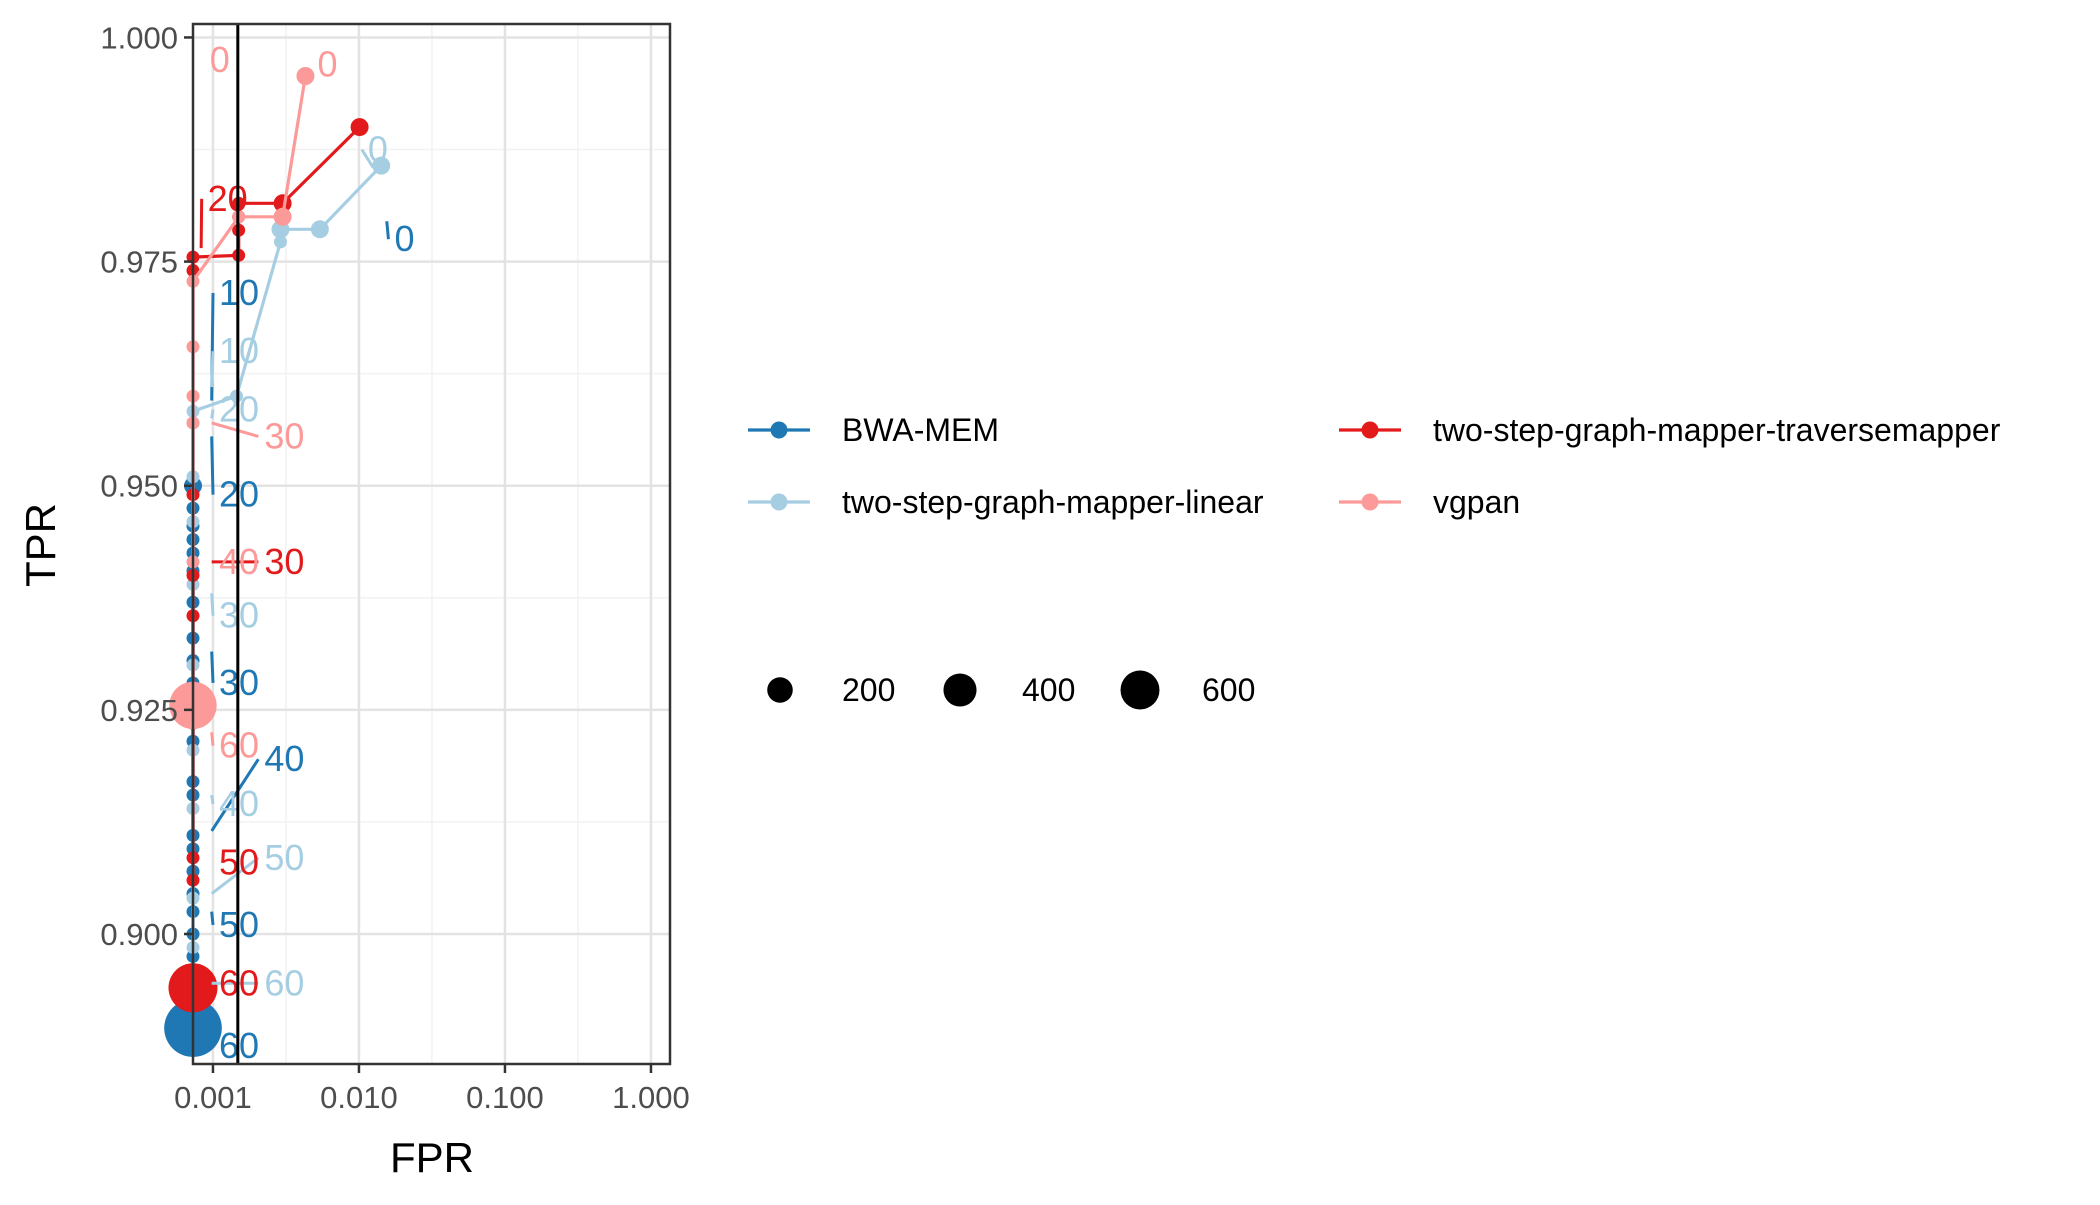  I want to click on point-label: 50, so click(284, 857).